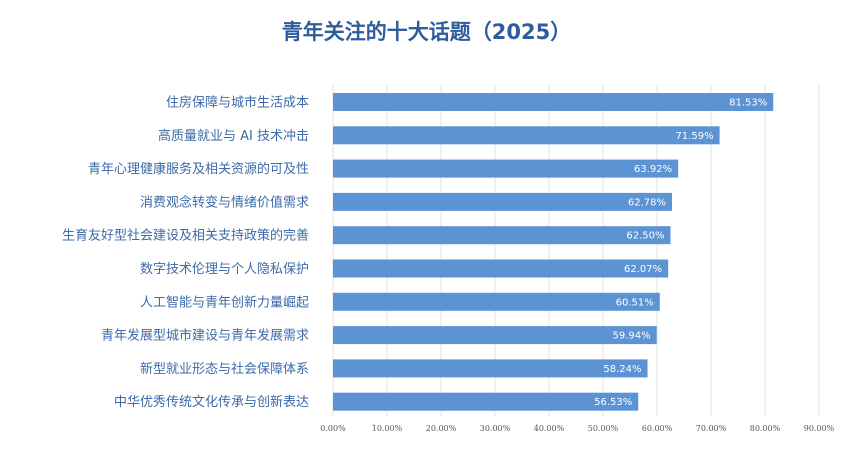 Image resolution: width=853 pixels, height=455 pixels. I want to click on data-label: 63.92%, so click(653, 169).